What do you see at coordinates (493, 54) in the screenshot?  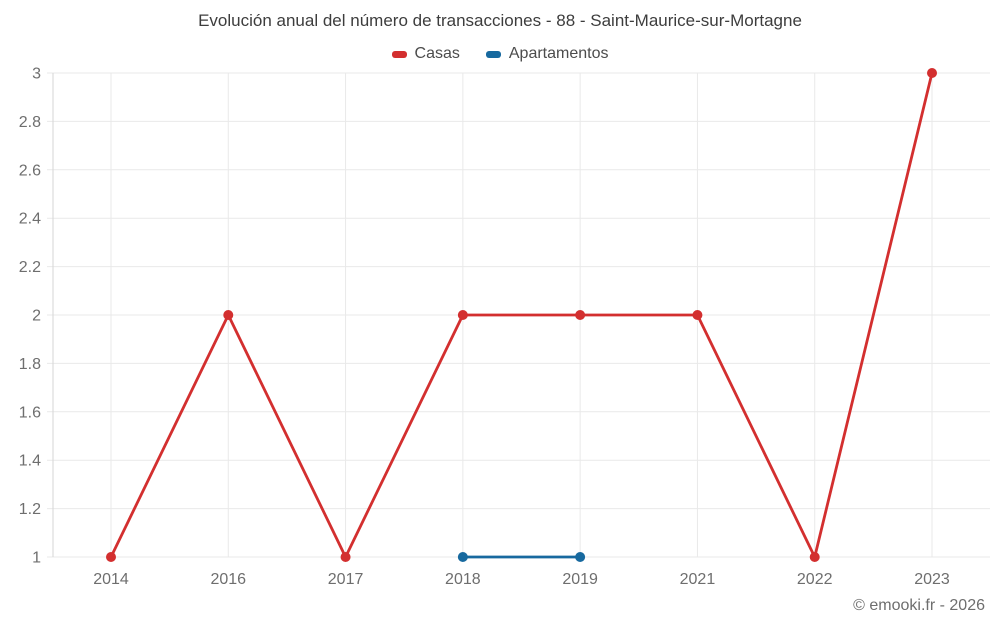 I see `legend-swatch-apartamentos-icon` at bounding box center [493, 54].